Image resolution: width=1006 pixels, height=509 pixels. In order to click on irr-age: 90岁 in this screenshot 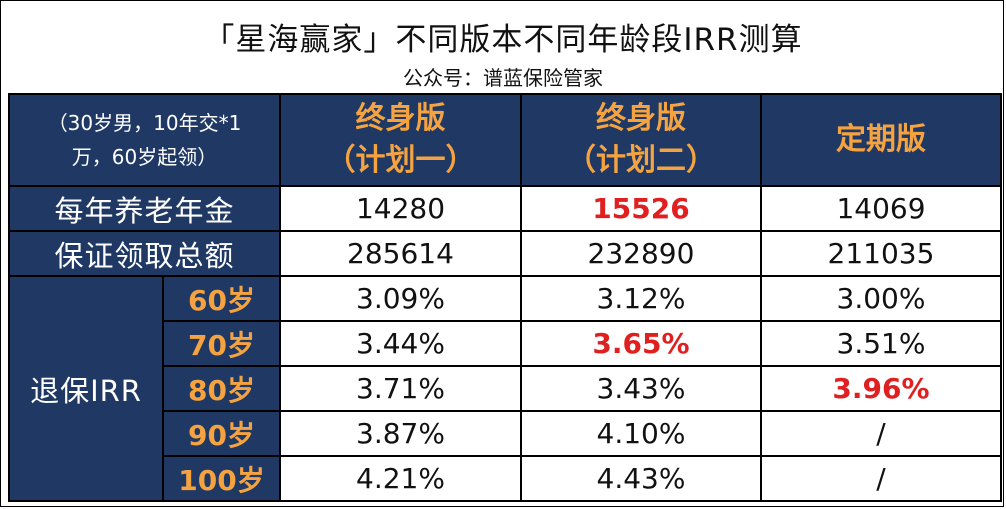, I will do `click(221, 433)`.